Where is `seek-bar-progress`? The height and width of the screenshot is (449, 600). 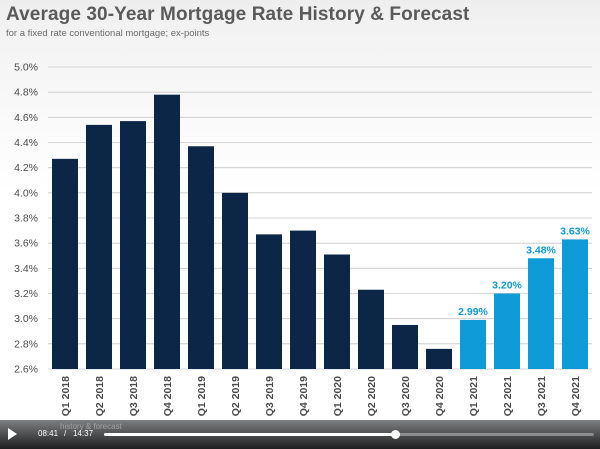 seek-bar-progress is located at coordinates (250, 434).